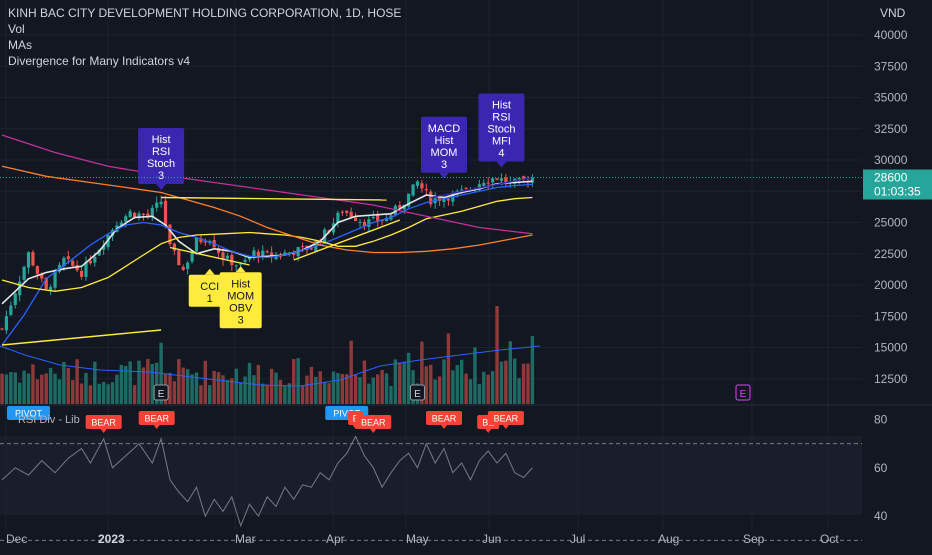 The height and width of the screenshot is (555, 932). What do you see at coordinates (16, 29) in the screenshot?
I see `volume-indicator-label: Vol` at bounding box center [16, 29].